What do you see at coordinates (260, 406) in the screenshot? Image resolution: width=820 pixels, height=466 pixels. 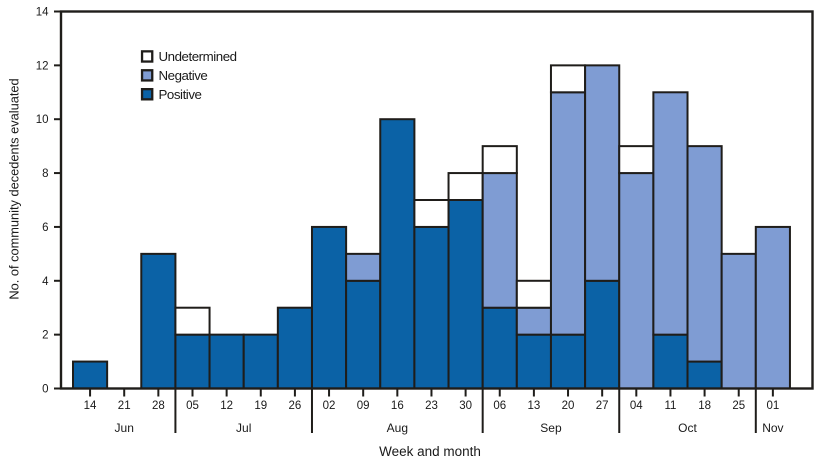 I see `svg-text: 19` at bounding box center [260, 406].